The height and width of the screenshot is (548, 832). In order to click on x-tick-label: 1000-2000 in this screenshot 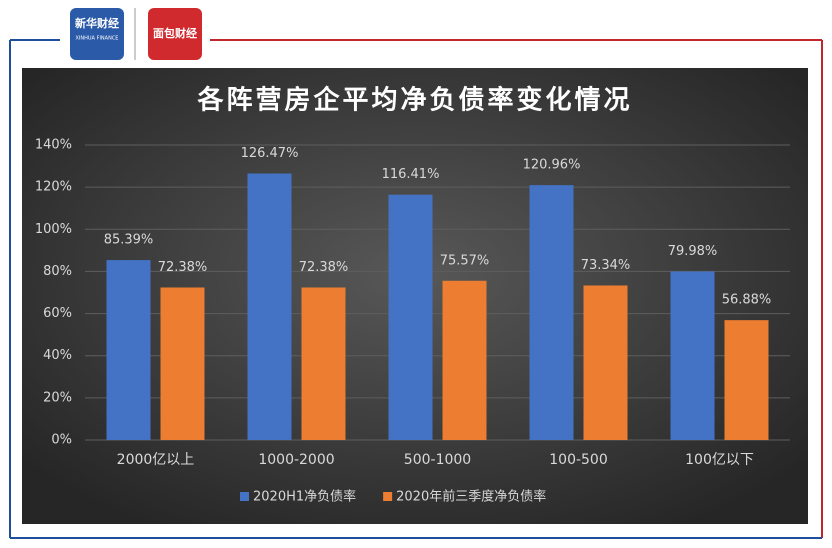, I will do `click(296, 460)`.